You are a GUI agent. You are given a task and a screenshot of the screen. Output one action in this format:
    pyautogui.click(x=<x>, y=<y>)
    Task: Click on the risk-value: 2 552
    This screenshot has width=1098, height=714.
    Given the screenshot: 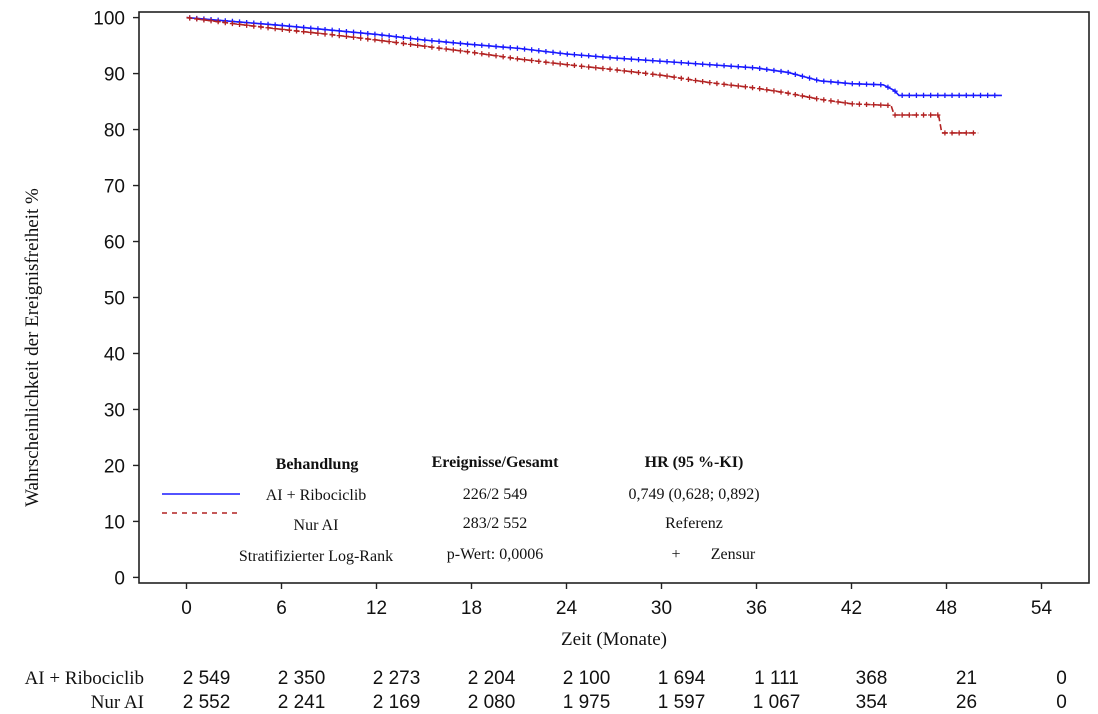 What is the action you would take?
    pyautogui.click(x=207, y=702)
    